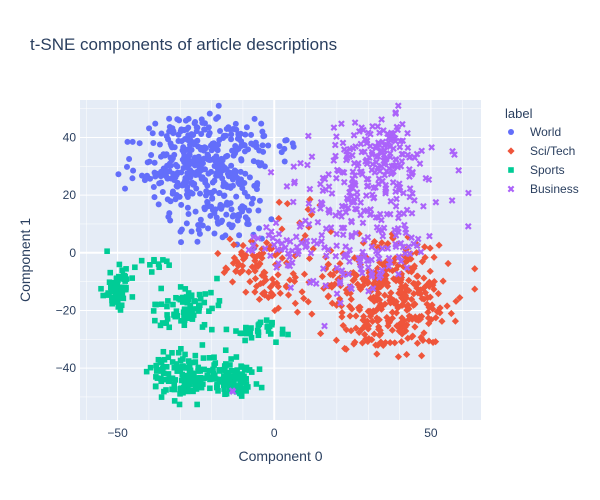 This screenshot has width=600, height=500. Describe the element at coordinates (552, 151) in the screenshot. I see `legend-label: Sci/Tech` at that location.